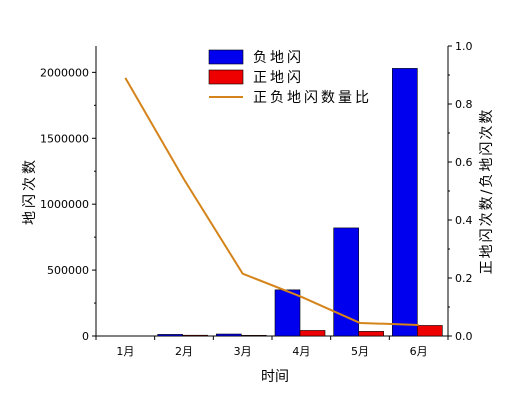 The image size is (524, 403). What do you see at coordinates (30, 191) in the screenshot?
I see `y-axis-title: 地闪次数` at bounding box center [30, 191].